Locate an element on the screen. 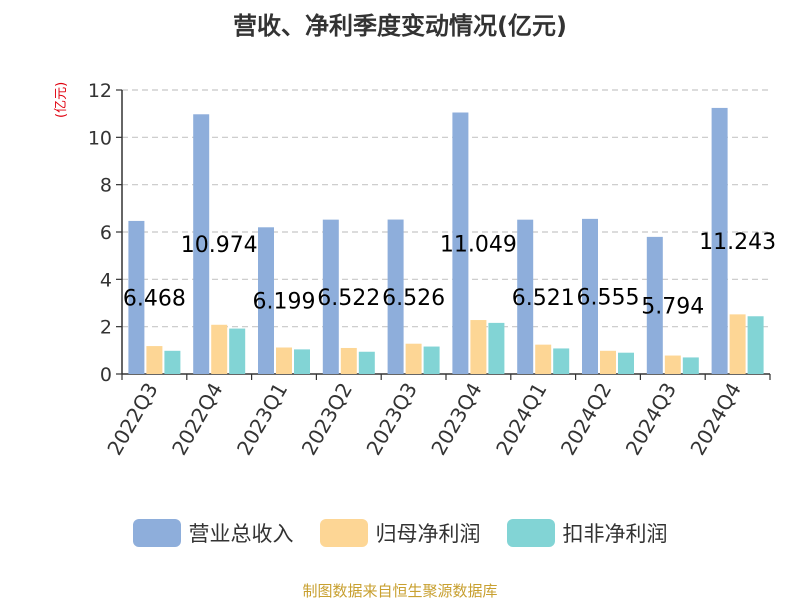  x-tick-label: 2023Q1 is located at coordinates (262, 419).